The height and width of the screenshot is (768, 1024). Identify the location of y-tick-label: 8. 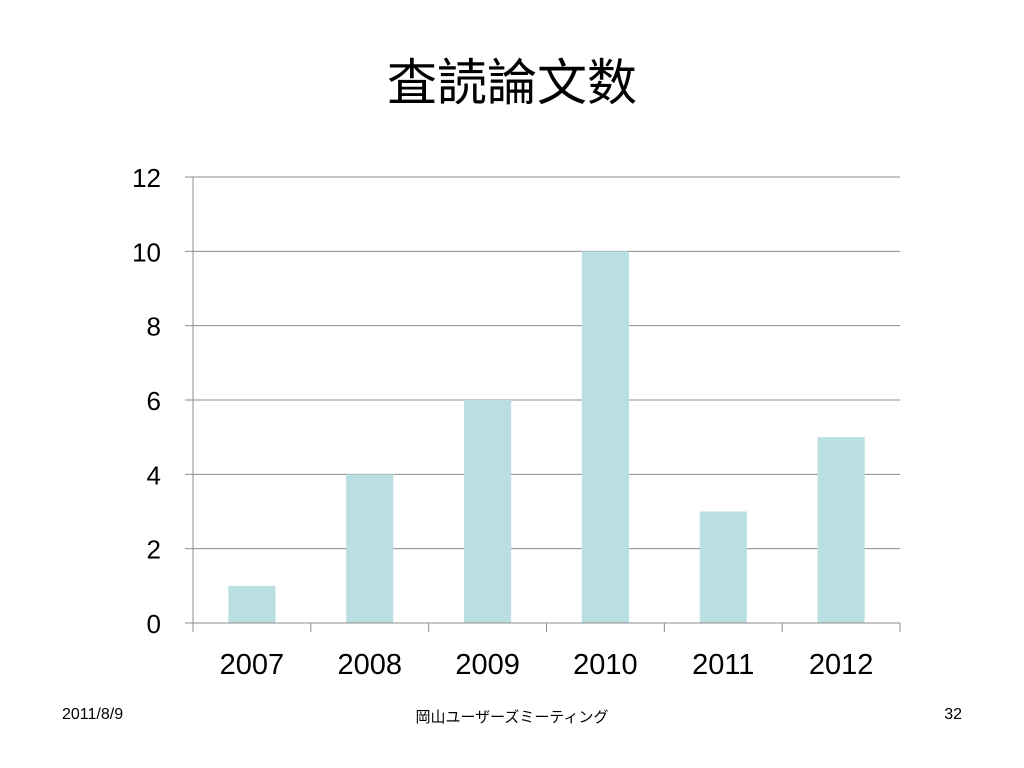
(154, 327).